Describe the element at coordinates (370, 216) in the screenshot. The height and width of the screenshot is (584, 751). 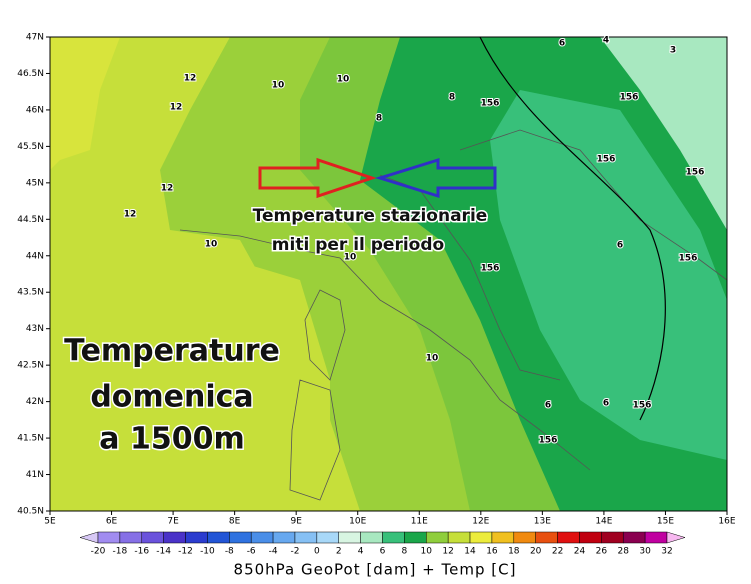
I see `arrow-text: Temperature stazionarie` at that location.